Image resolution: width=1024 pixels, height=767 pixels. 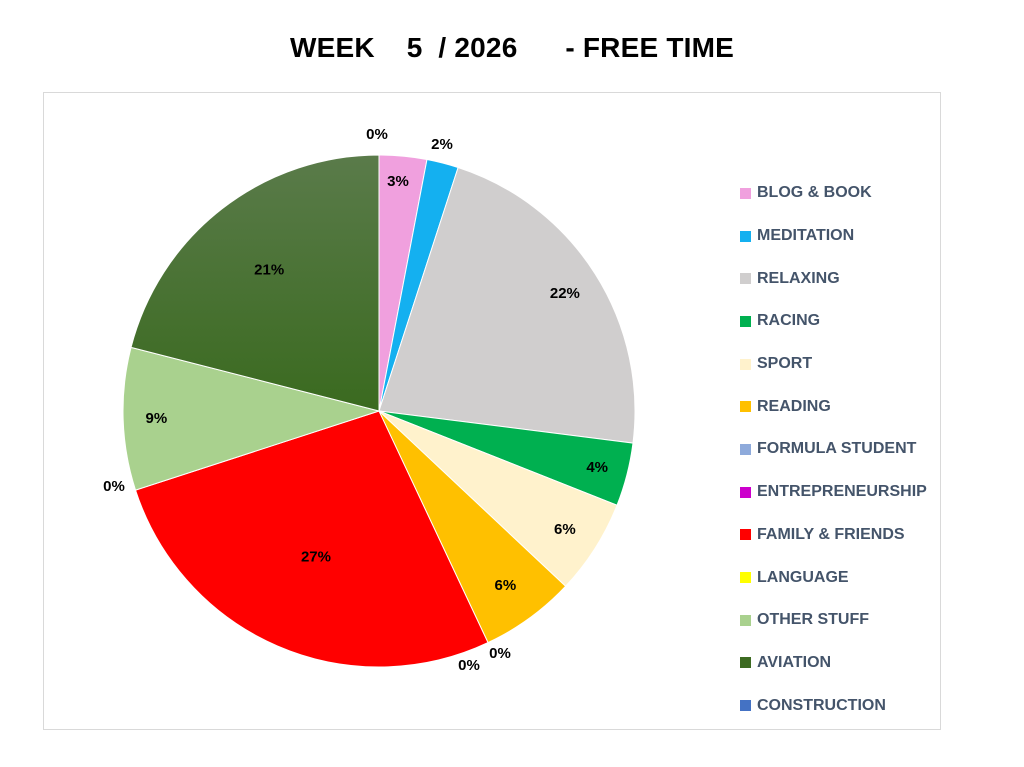 What do you see at coordinates (794, 662) in the screenshot?
I see `legend-label: AVIATION` at bounding box center [794, 662].